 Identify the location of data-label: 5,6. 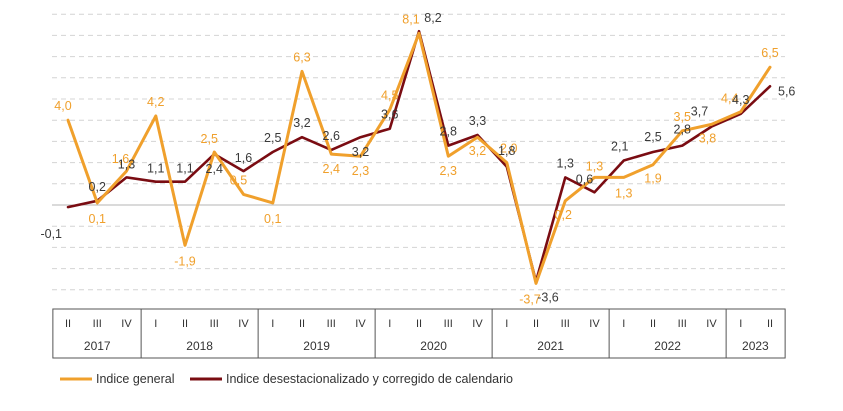
(786, 91).